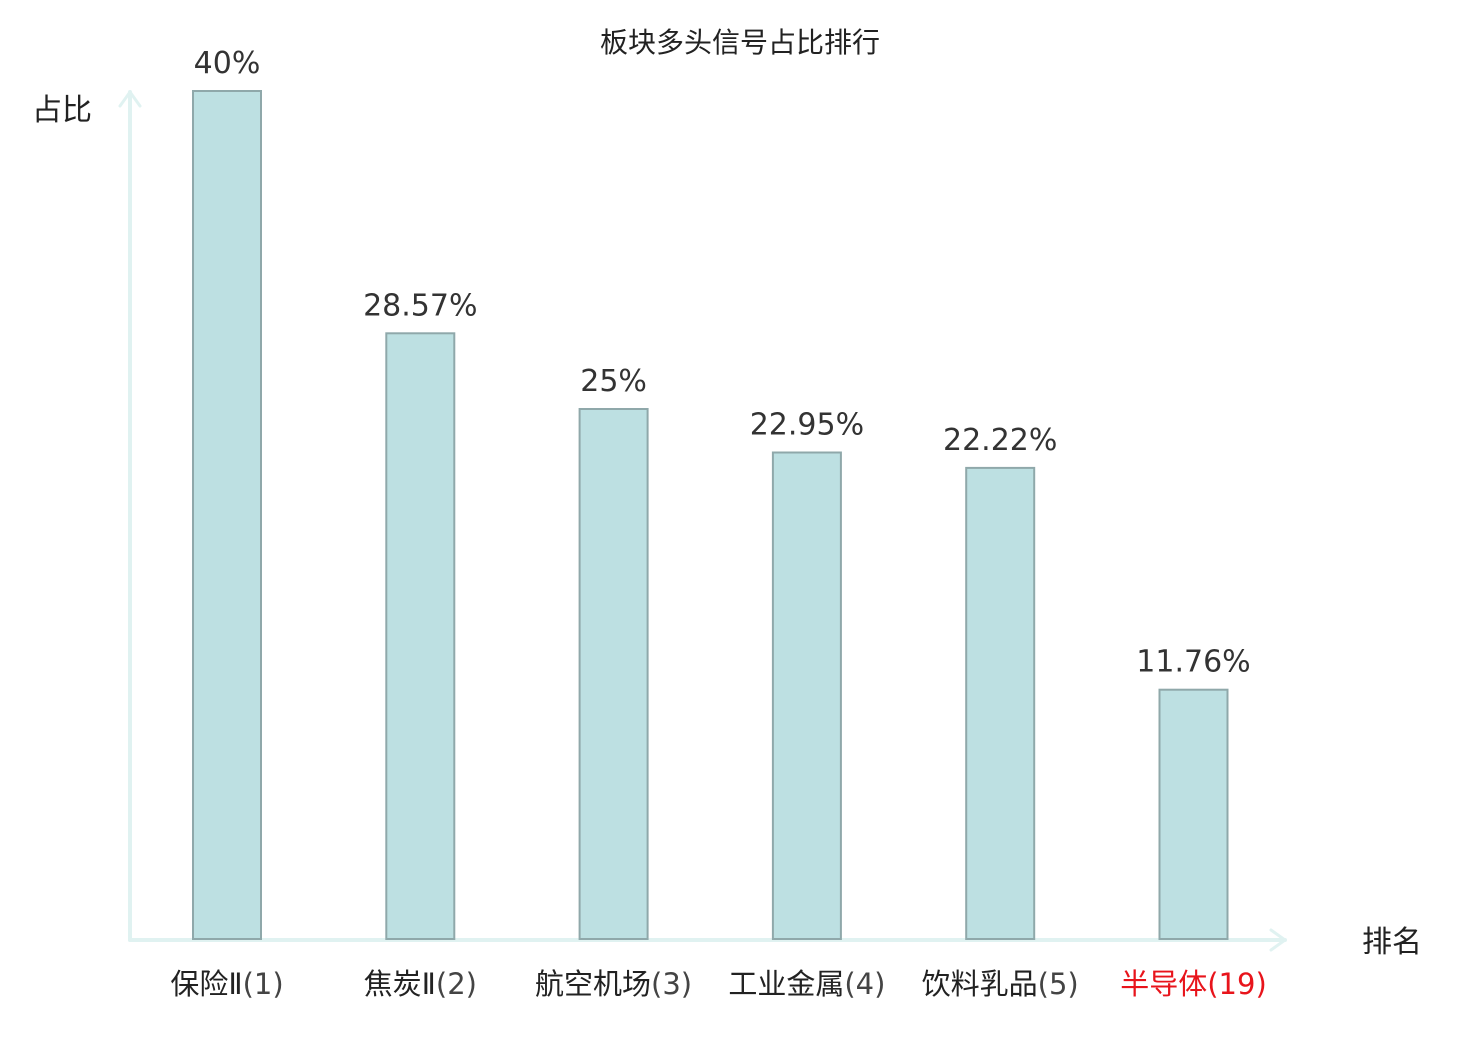 The width and height of the screenshot is (1480, 1040). Describe the element at coordinates (130, 516) in the screenshot. I see `y-axis` at that location.